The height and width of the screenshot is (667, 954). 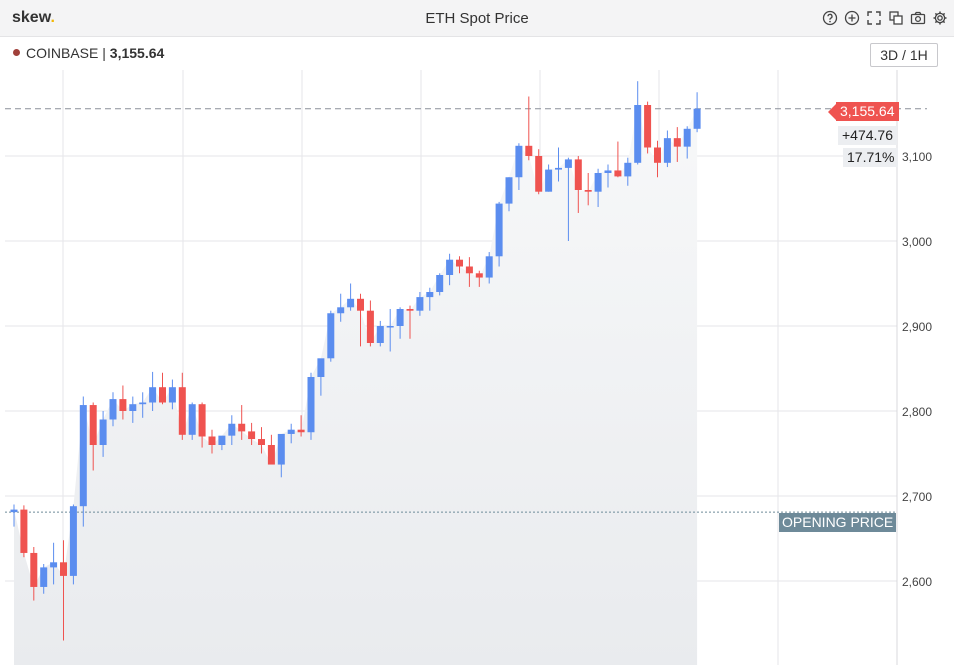 What do you see at coordinates (904, 55) in the screenshot?
I see `range-button: 3D / 1H` at bounding box center [904, 55].